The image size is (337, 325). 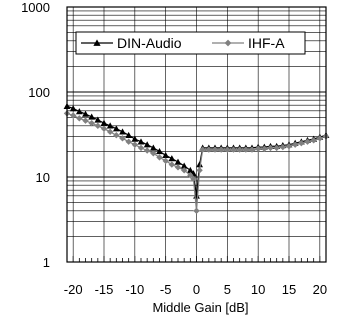 What do you see at coordinates (227, 289) in the screenshot?
I see `x-tick-label: 5` at bounding box center [227, 289].